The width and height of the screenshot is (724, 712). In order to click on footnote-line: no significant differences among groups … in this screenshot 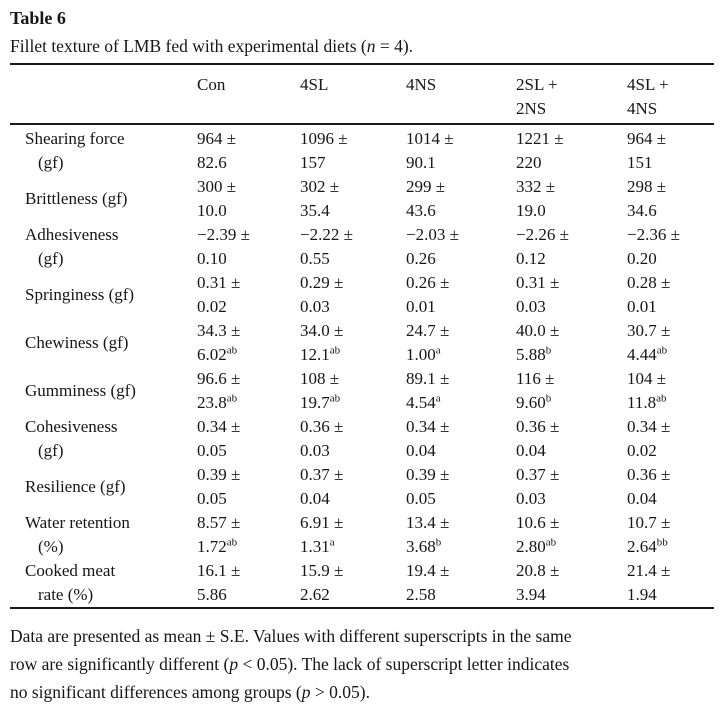, I will do `click(362, 692)`.